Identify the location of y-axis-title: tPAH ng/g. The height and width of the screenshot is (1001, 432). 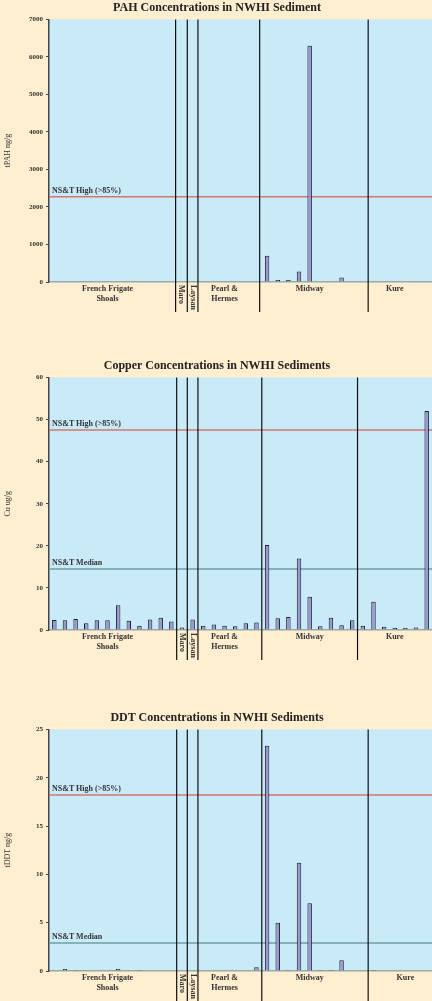
(7, 150).